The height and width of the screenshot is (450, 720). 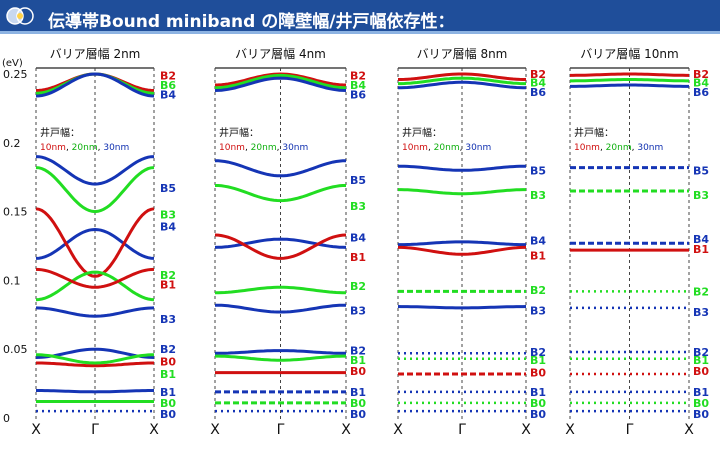 I want to click on y-tick-label: 0, so click(x=6, y=418).